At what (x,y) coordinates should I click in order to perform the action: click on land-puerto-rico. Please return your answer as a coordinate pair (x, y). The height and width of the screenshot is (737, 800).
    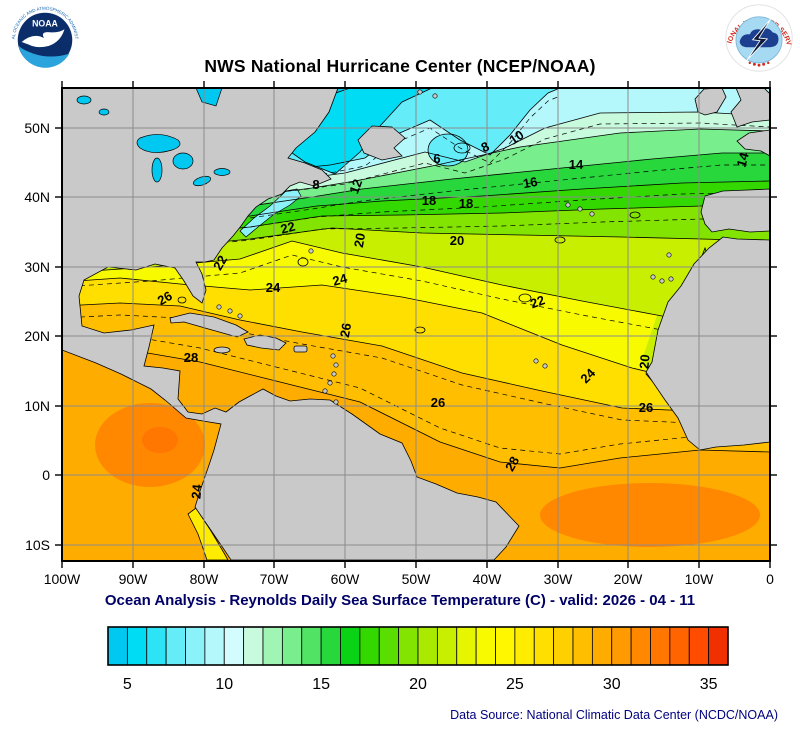
    Looking at the image, I should click on (300, 349).